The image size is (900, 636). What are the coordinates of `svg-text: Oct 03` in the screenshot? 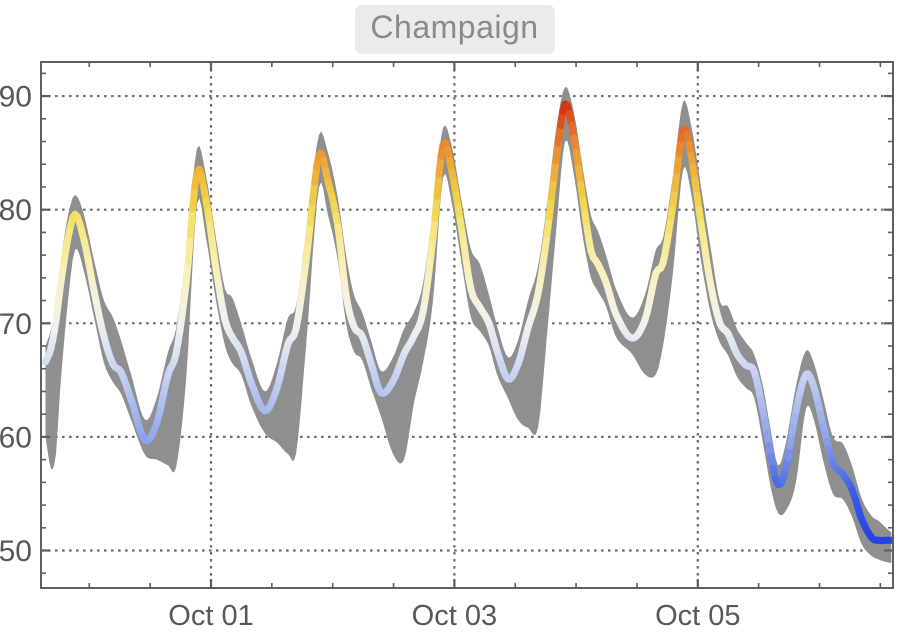 It's located at (454, 616).